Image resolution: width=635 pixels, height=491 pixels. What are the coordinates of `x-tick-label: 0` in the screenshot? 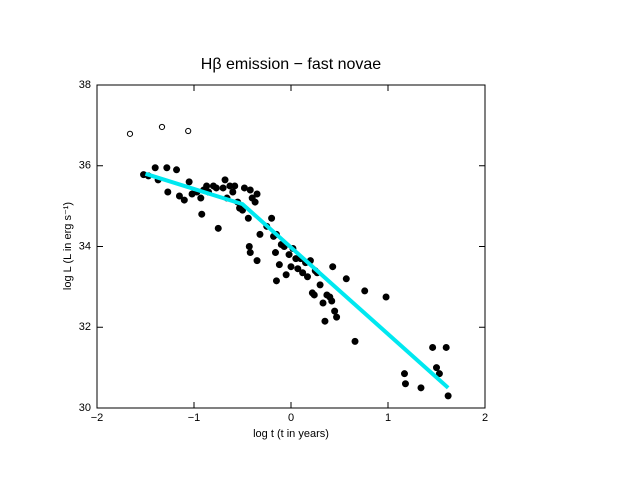 It's located at (291, 418).